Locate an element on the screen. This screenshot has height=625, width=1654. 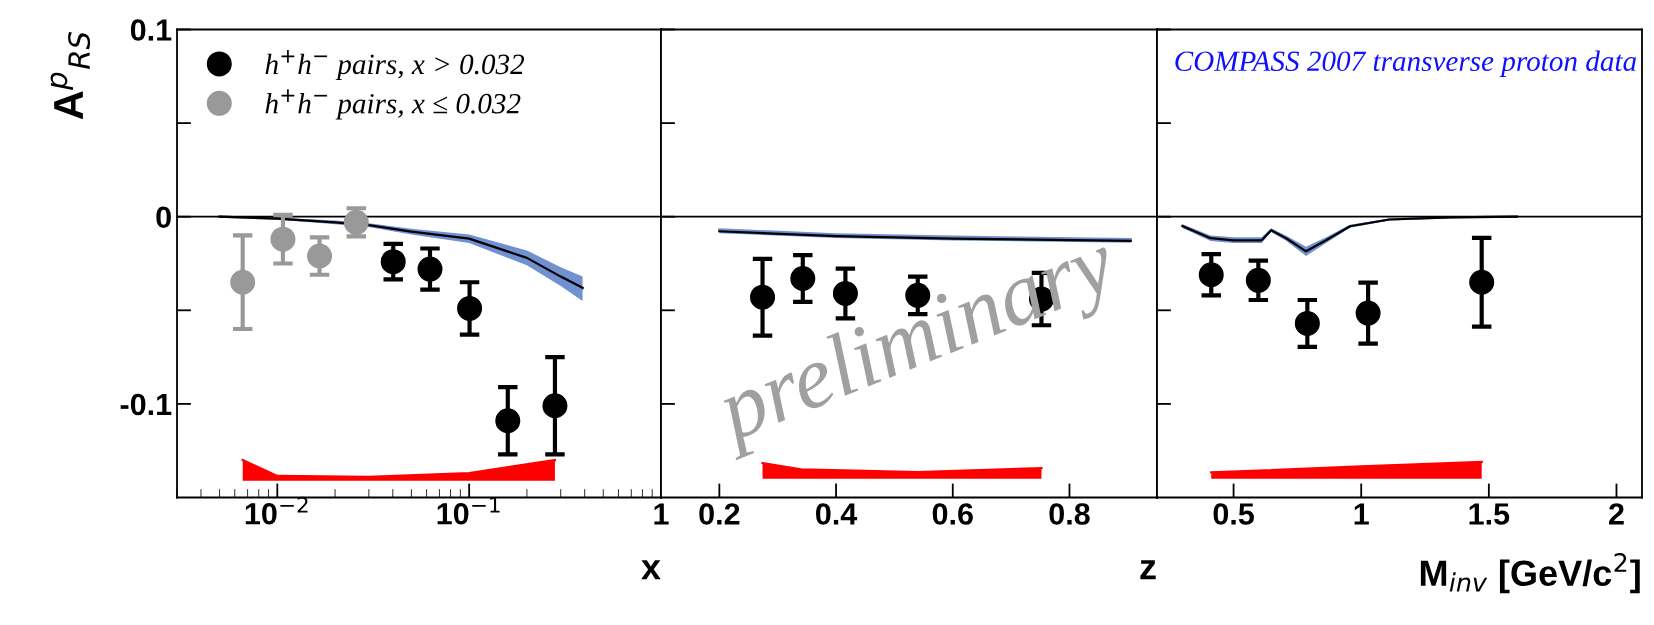
y-tick-label: -0.1 is located at coordinates (146, 404).